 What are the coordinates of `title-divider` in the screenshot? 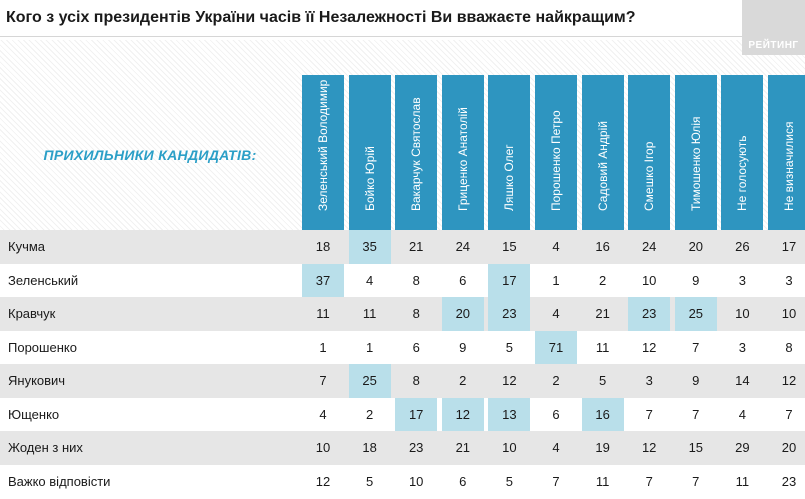 It's located at (402, 36).